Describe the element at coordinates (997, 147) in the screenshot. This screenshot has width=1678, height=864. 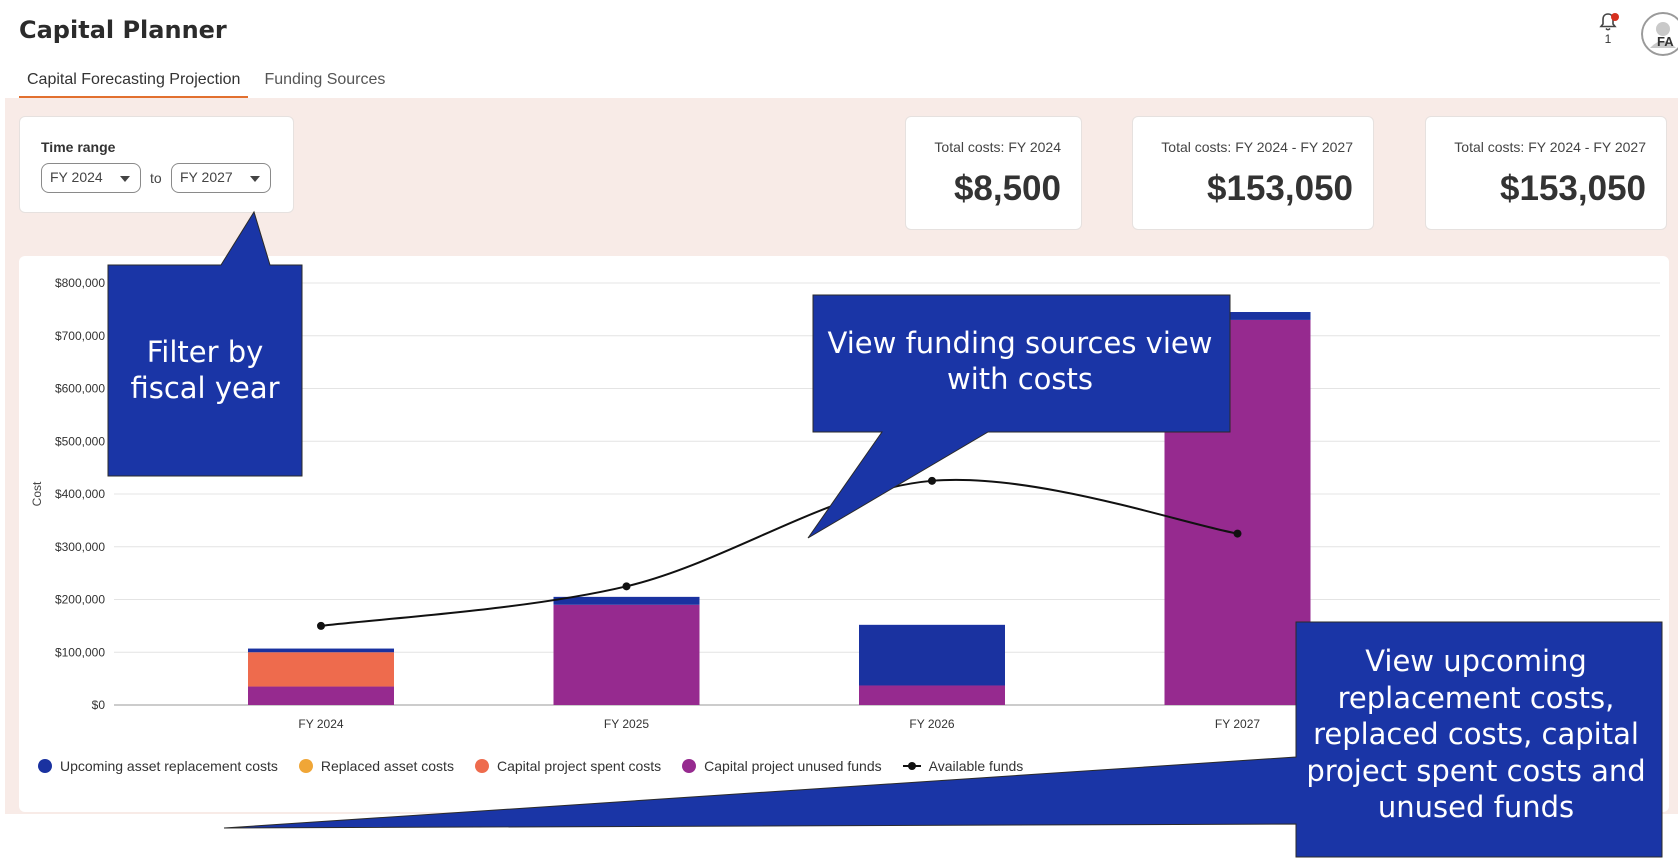
I see `kpi-label: Total costs: FY 2024` at that location.